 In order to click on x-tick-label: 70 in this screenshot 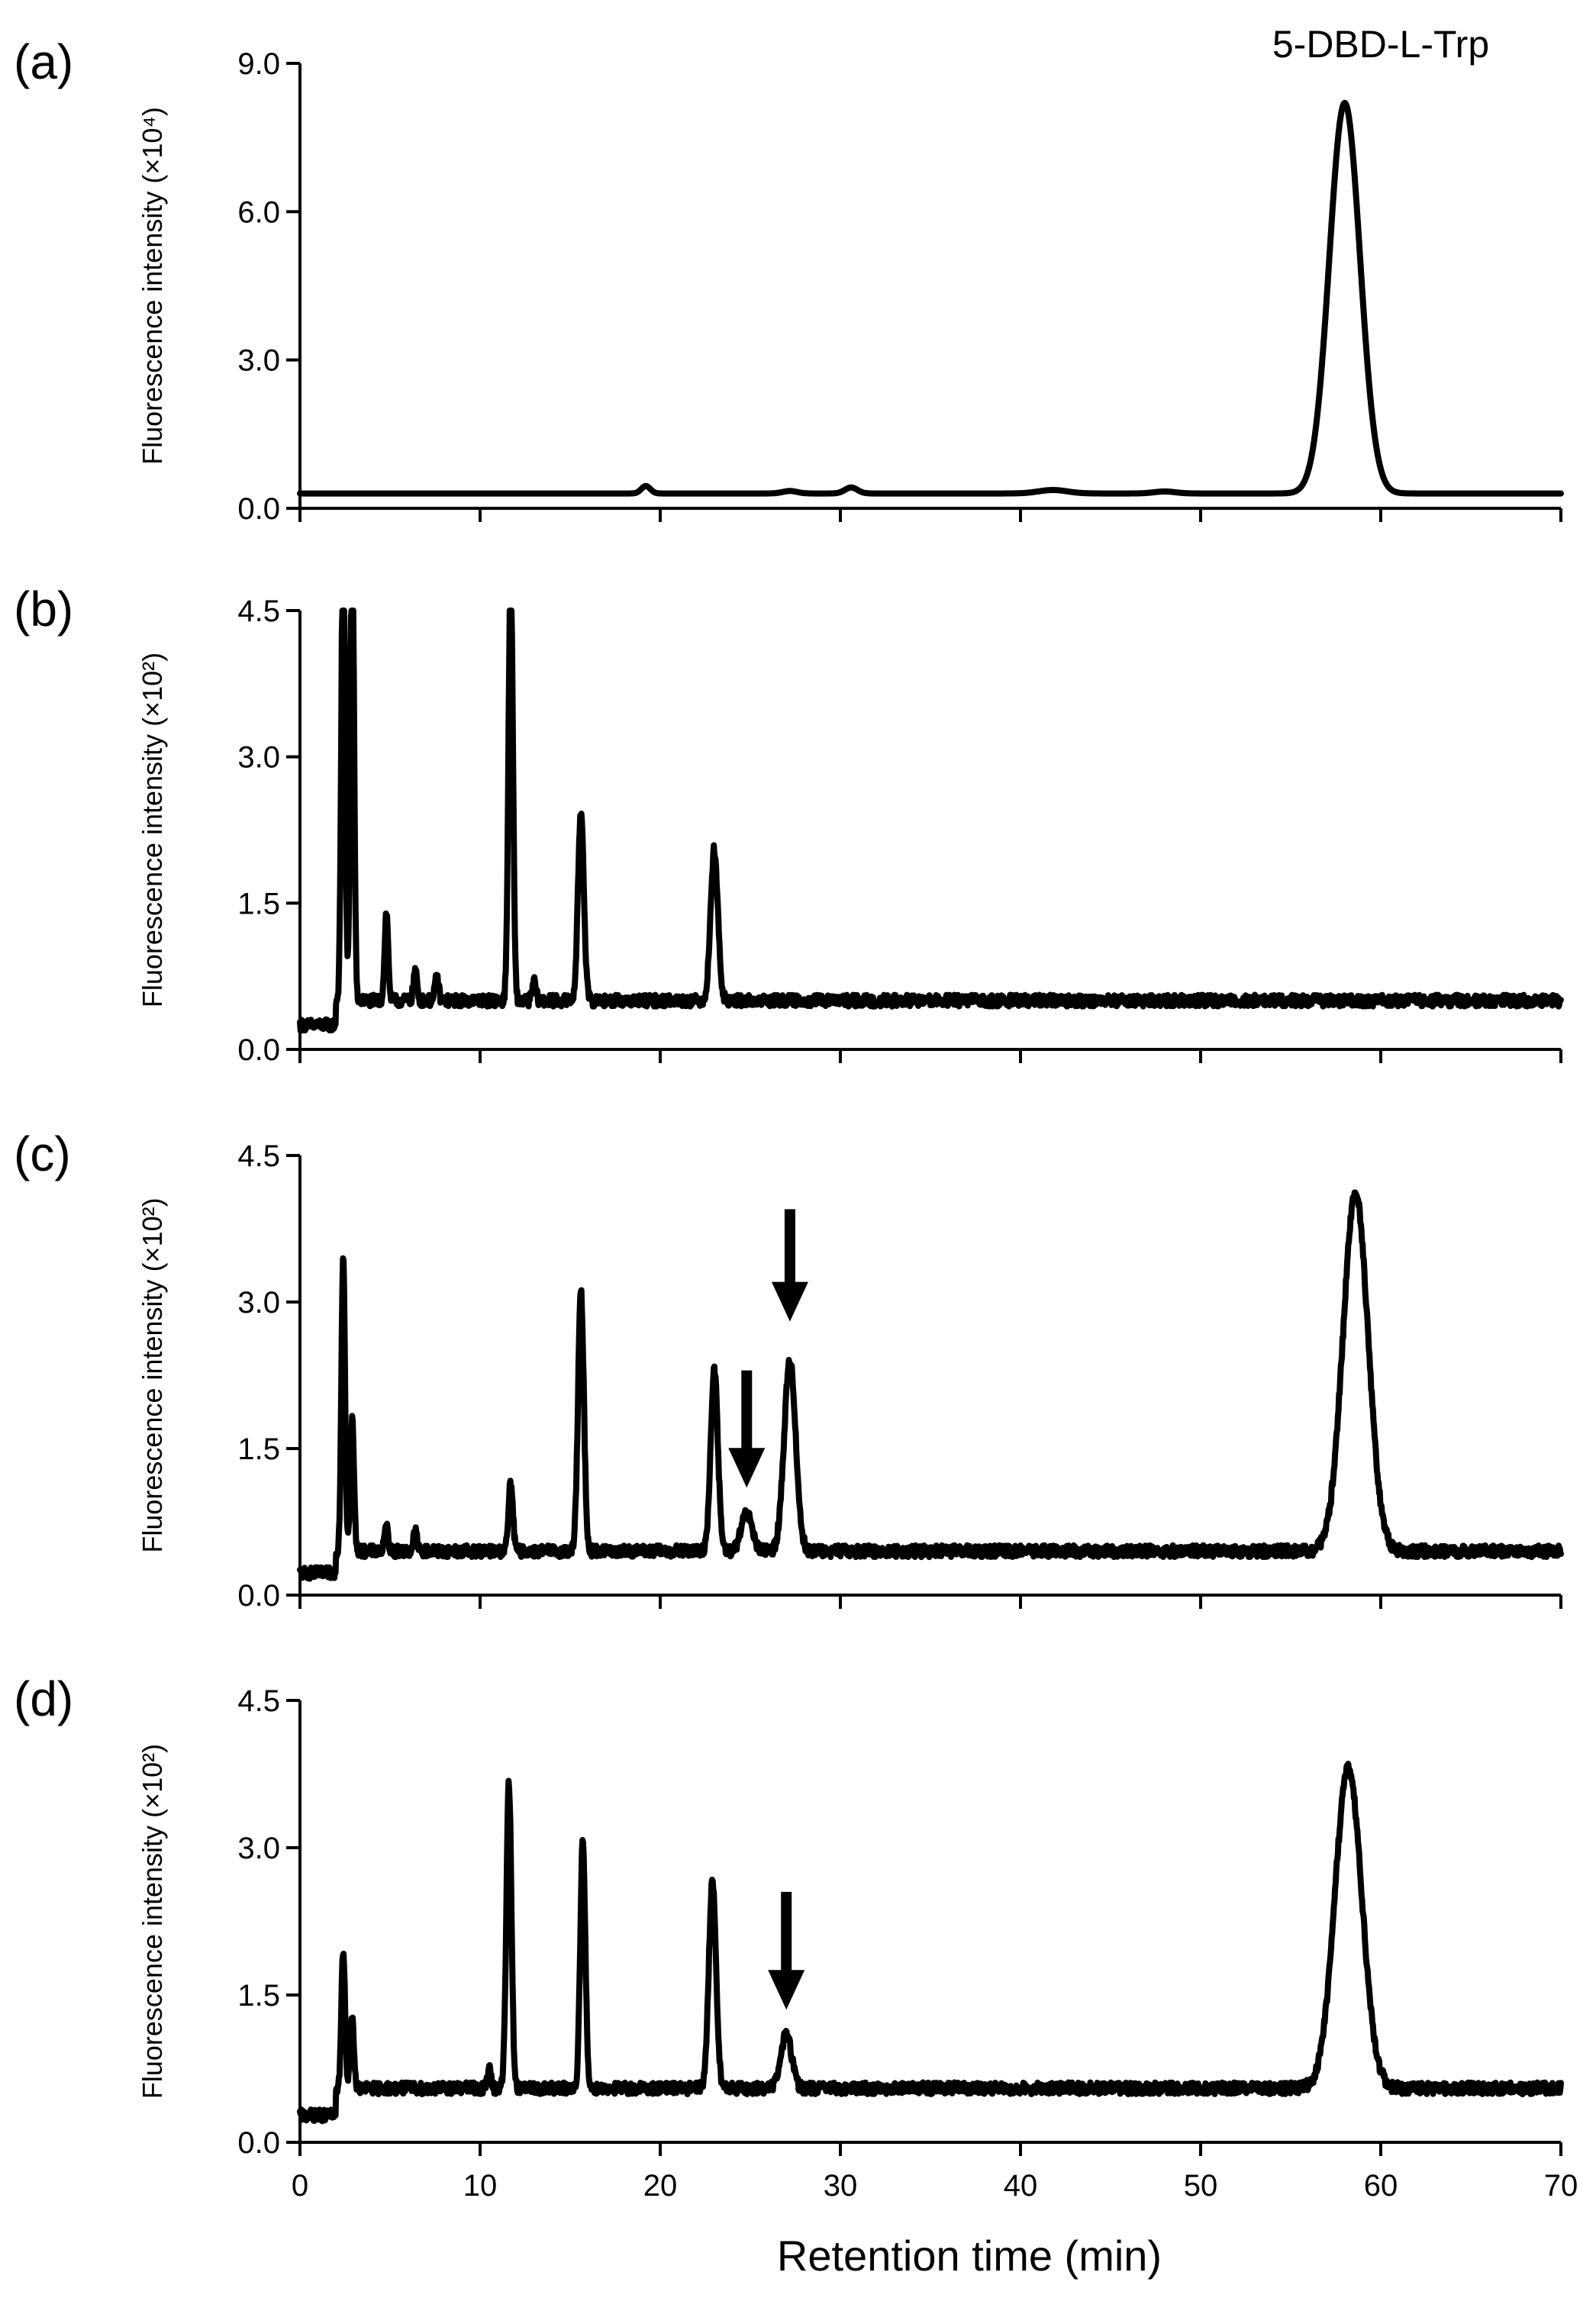, I will do `click(1561, 2186)`.